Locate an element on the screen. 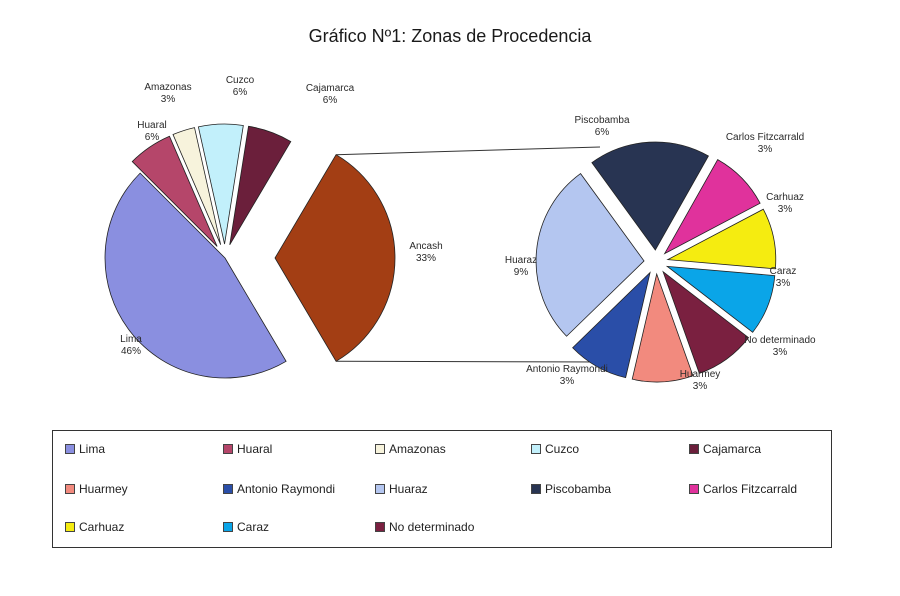  legend-label: Huaraz is located at coordinates (408, 489).